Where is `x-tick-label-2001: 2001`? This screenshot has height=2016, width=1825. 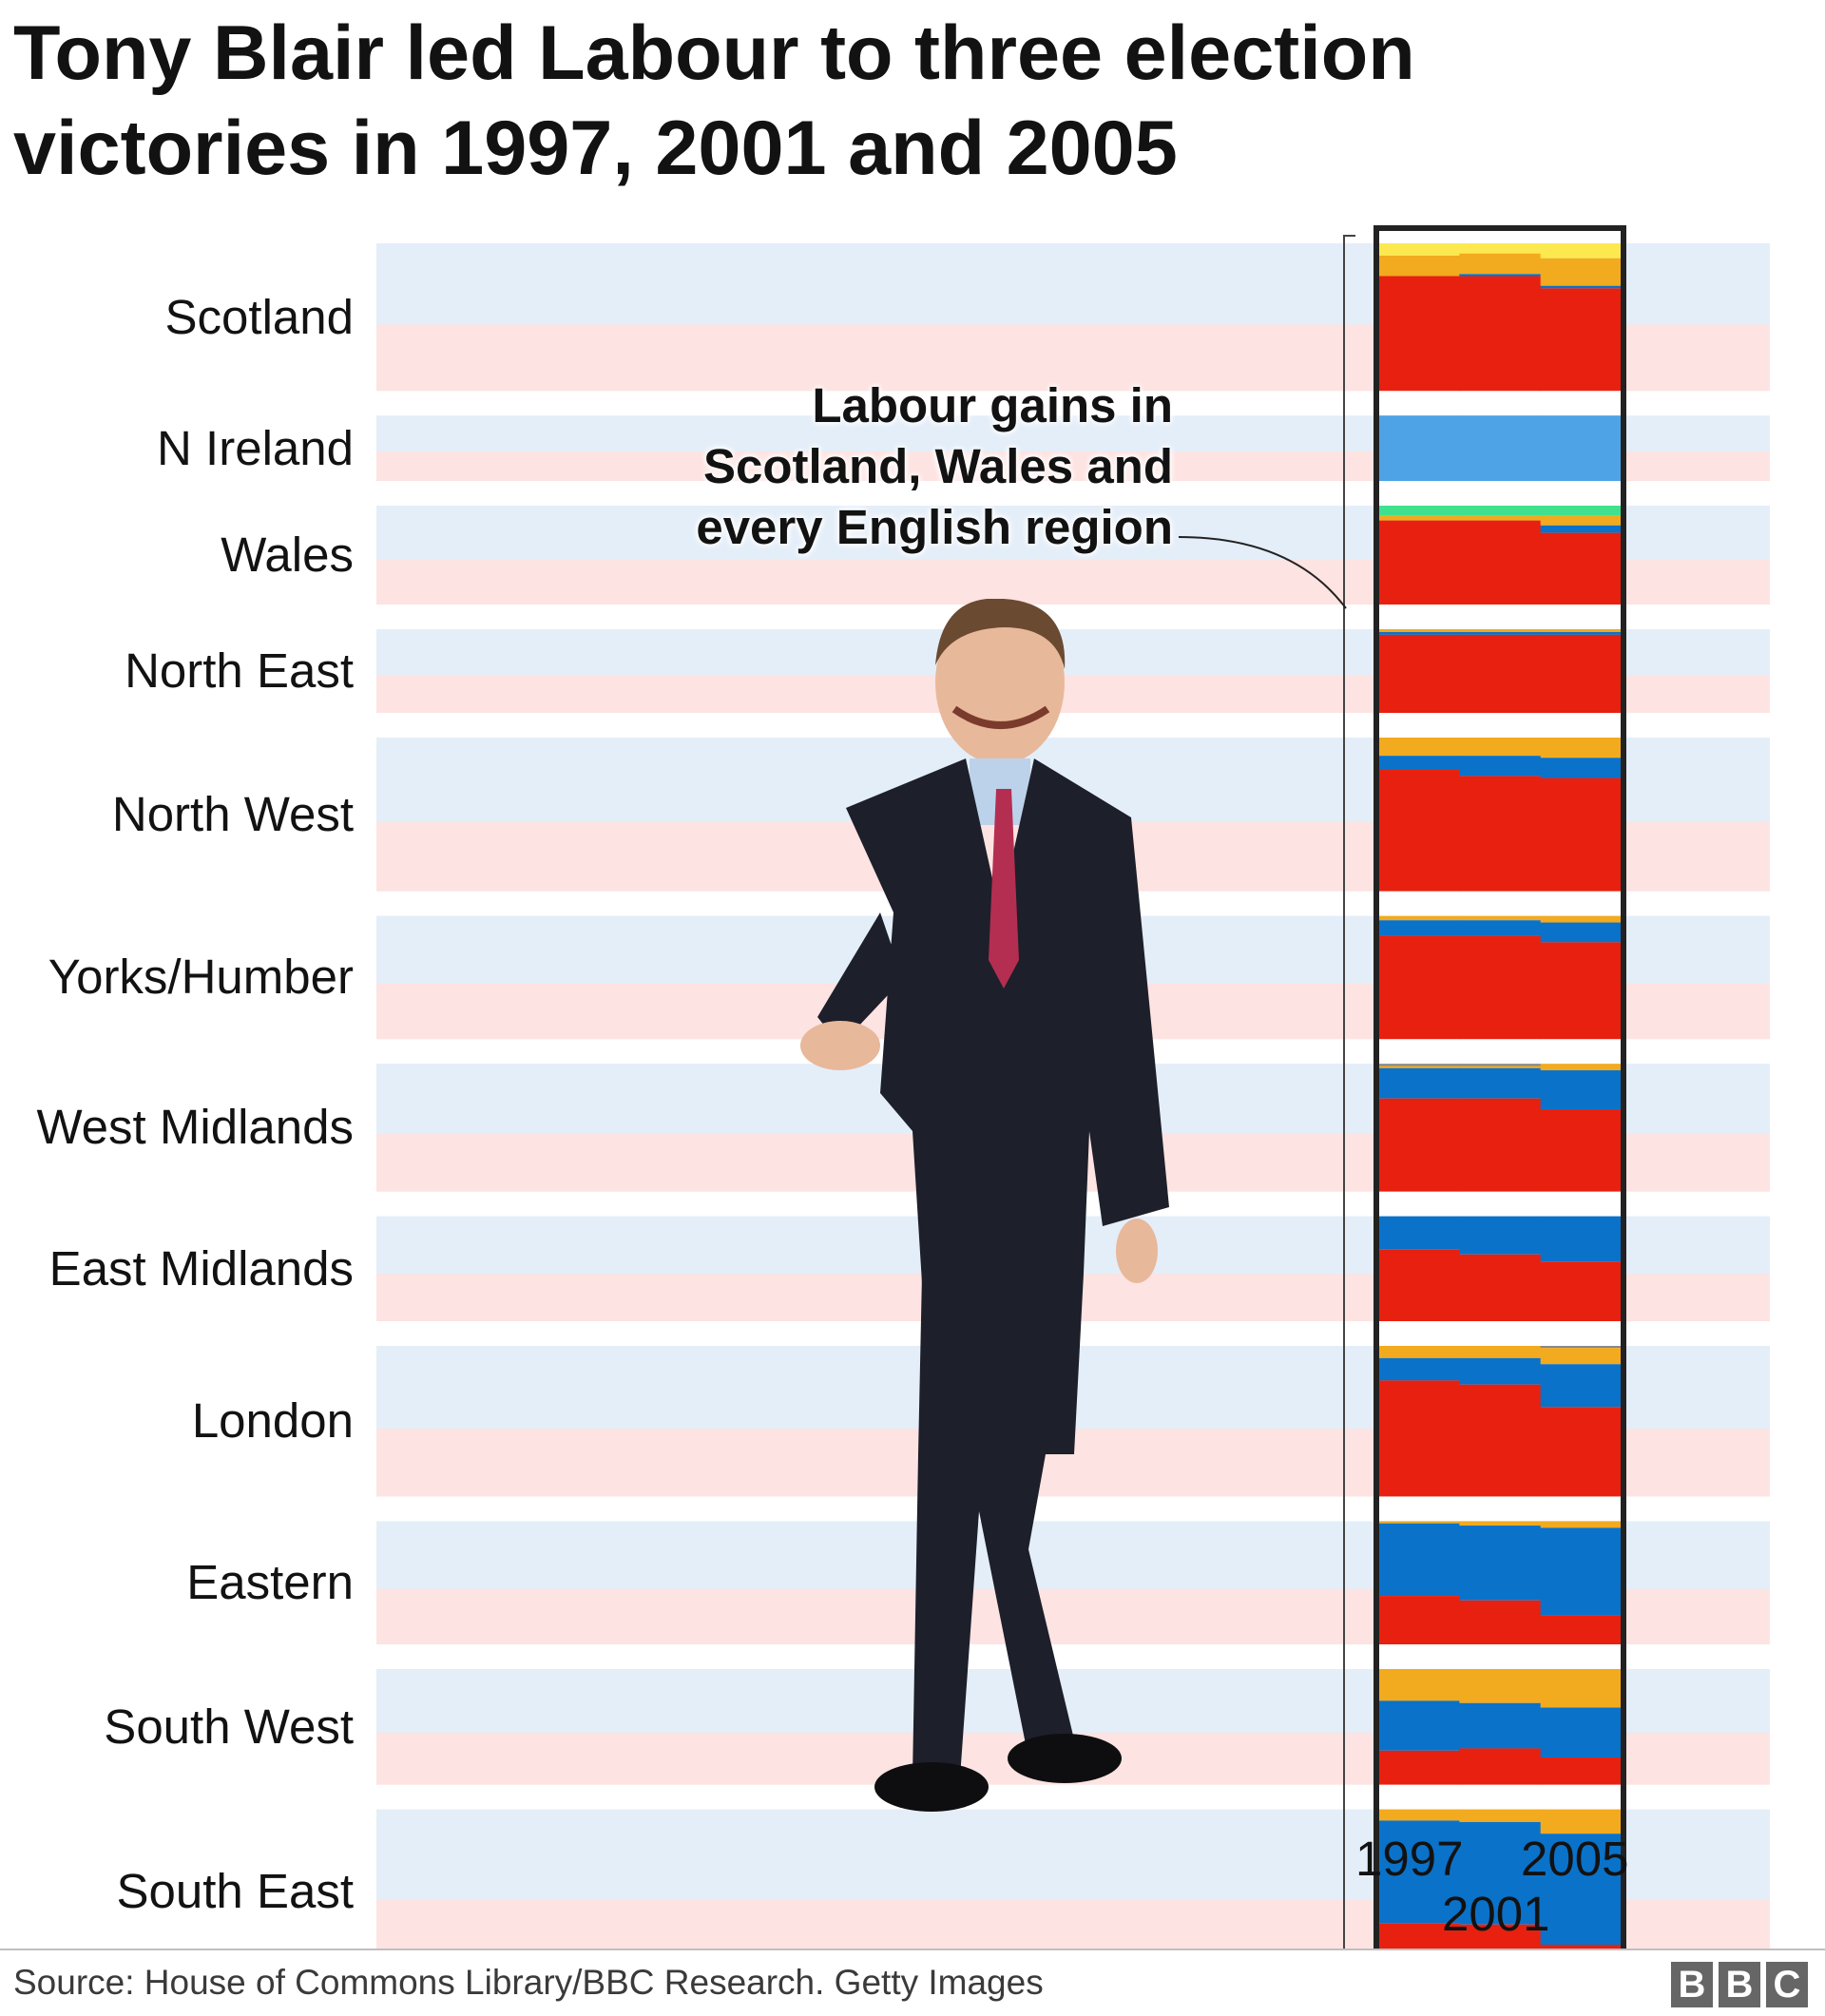
x-tick-label-2001: 2001 is located at coordinates (1496, 1914).